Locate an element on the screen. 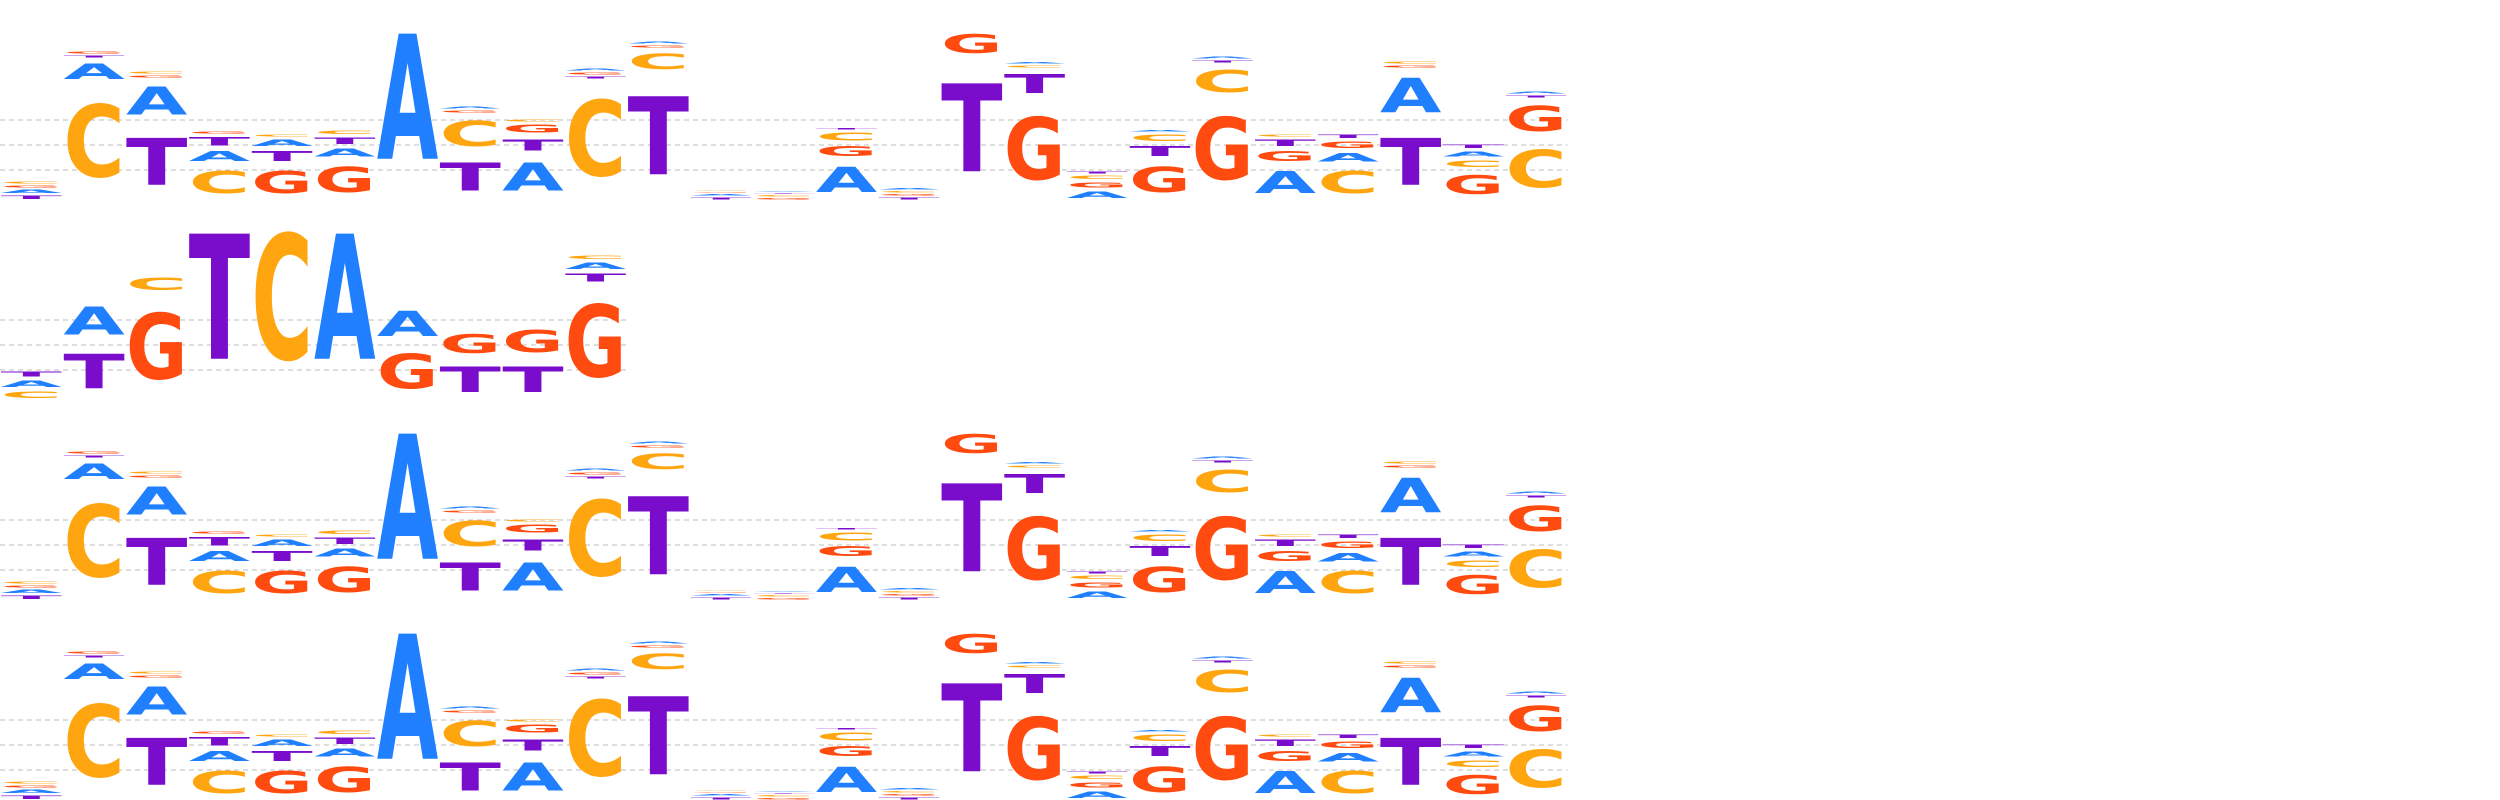 The image size is (2500, 800). logo-3-pos-12-G-glyph: G is located at coordinates (720, 592).